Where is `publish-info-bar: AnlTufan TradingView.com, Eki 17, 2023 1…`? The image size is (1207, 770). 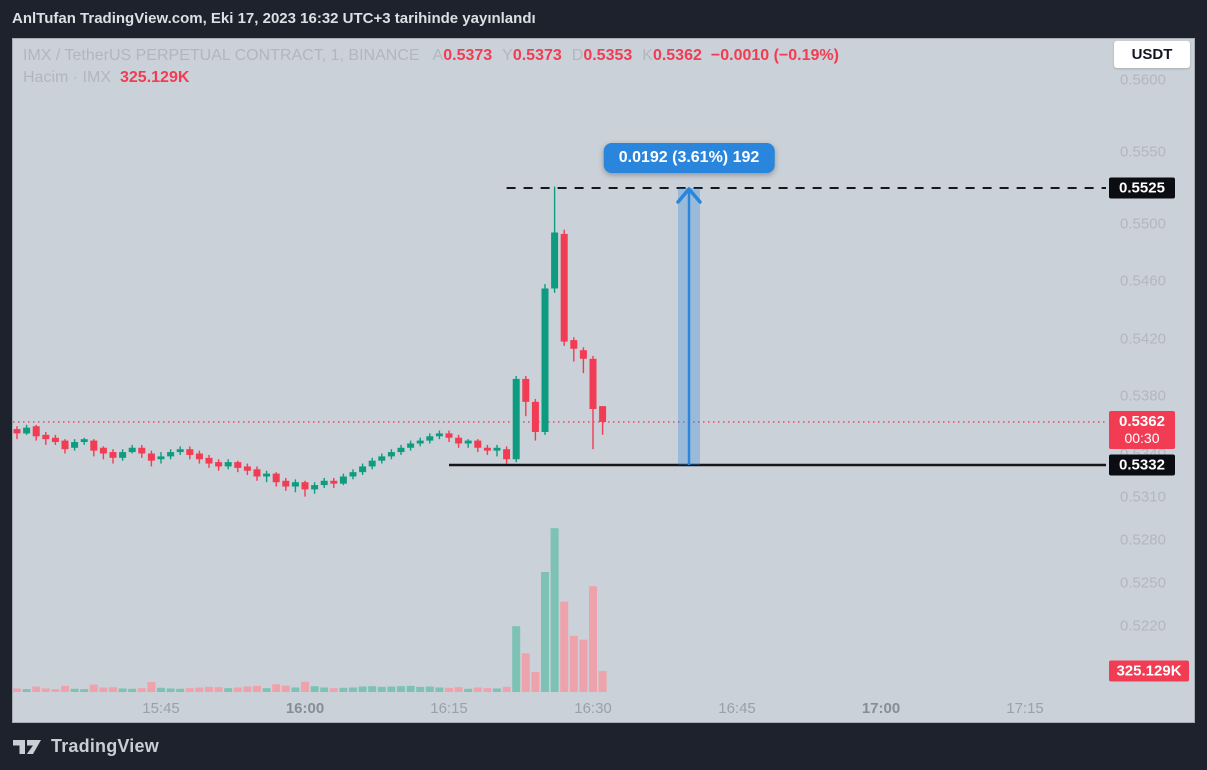
publish-info-bar: AnlTufan TradingView.com, Eki 17, 2023 1… is located at coordinates (603, 19).